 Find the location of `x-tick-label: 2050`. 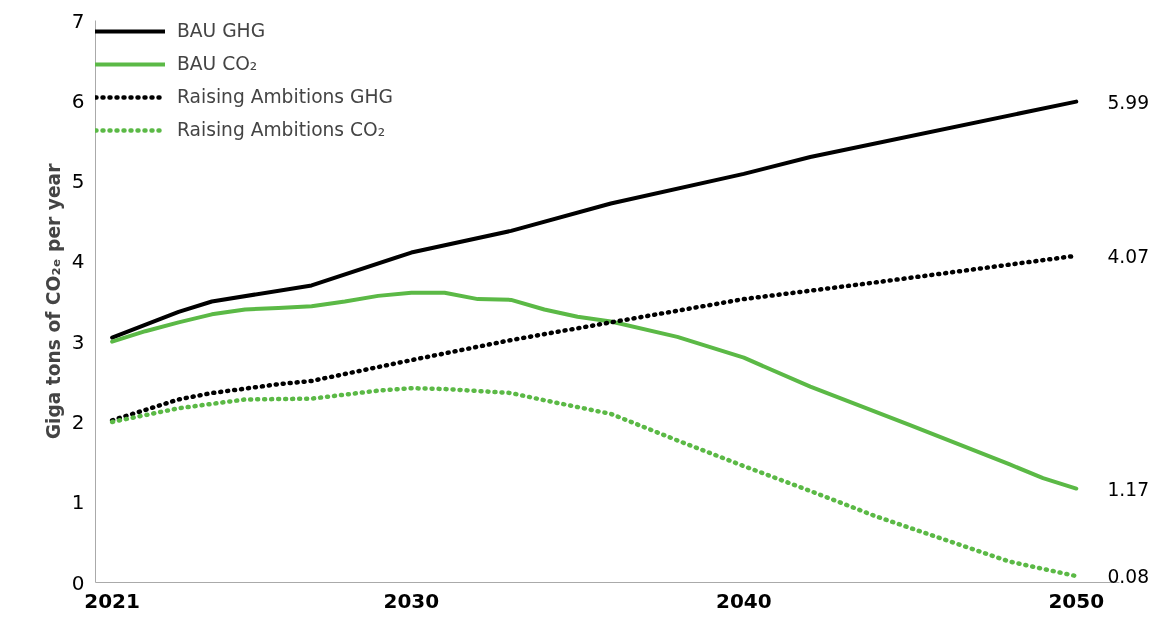

x-tick-label: 2050 is located at coordinates (1076, 600).